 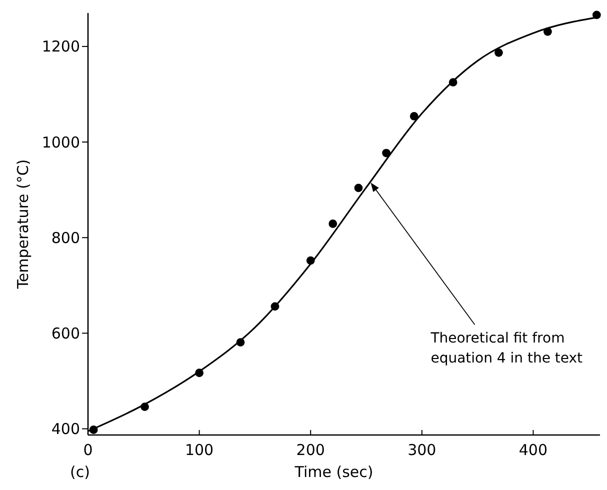 What do you see at coordinates (23, 224) in the screenshot?
I see `y-axis-title: Temperature (°C)` at bounding box center [23, 224].